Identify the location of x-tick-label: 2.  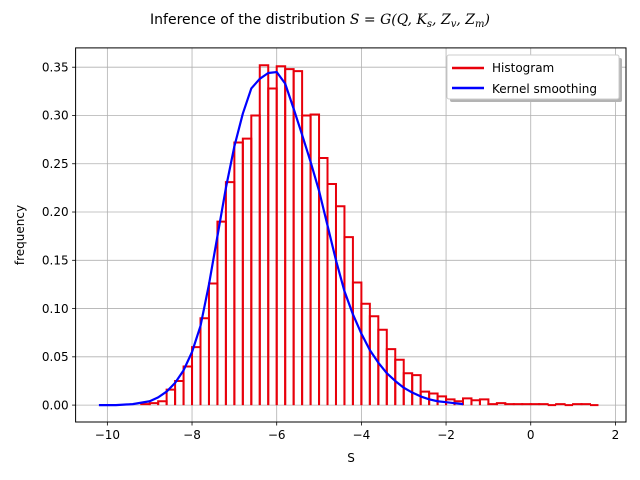
(616, 435).